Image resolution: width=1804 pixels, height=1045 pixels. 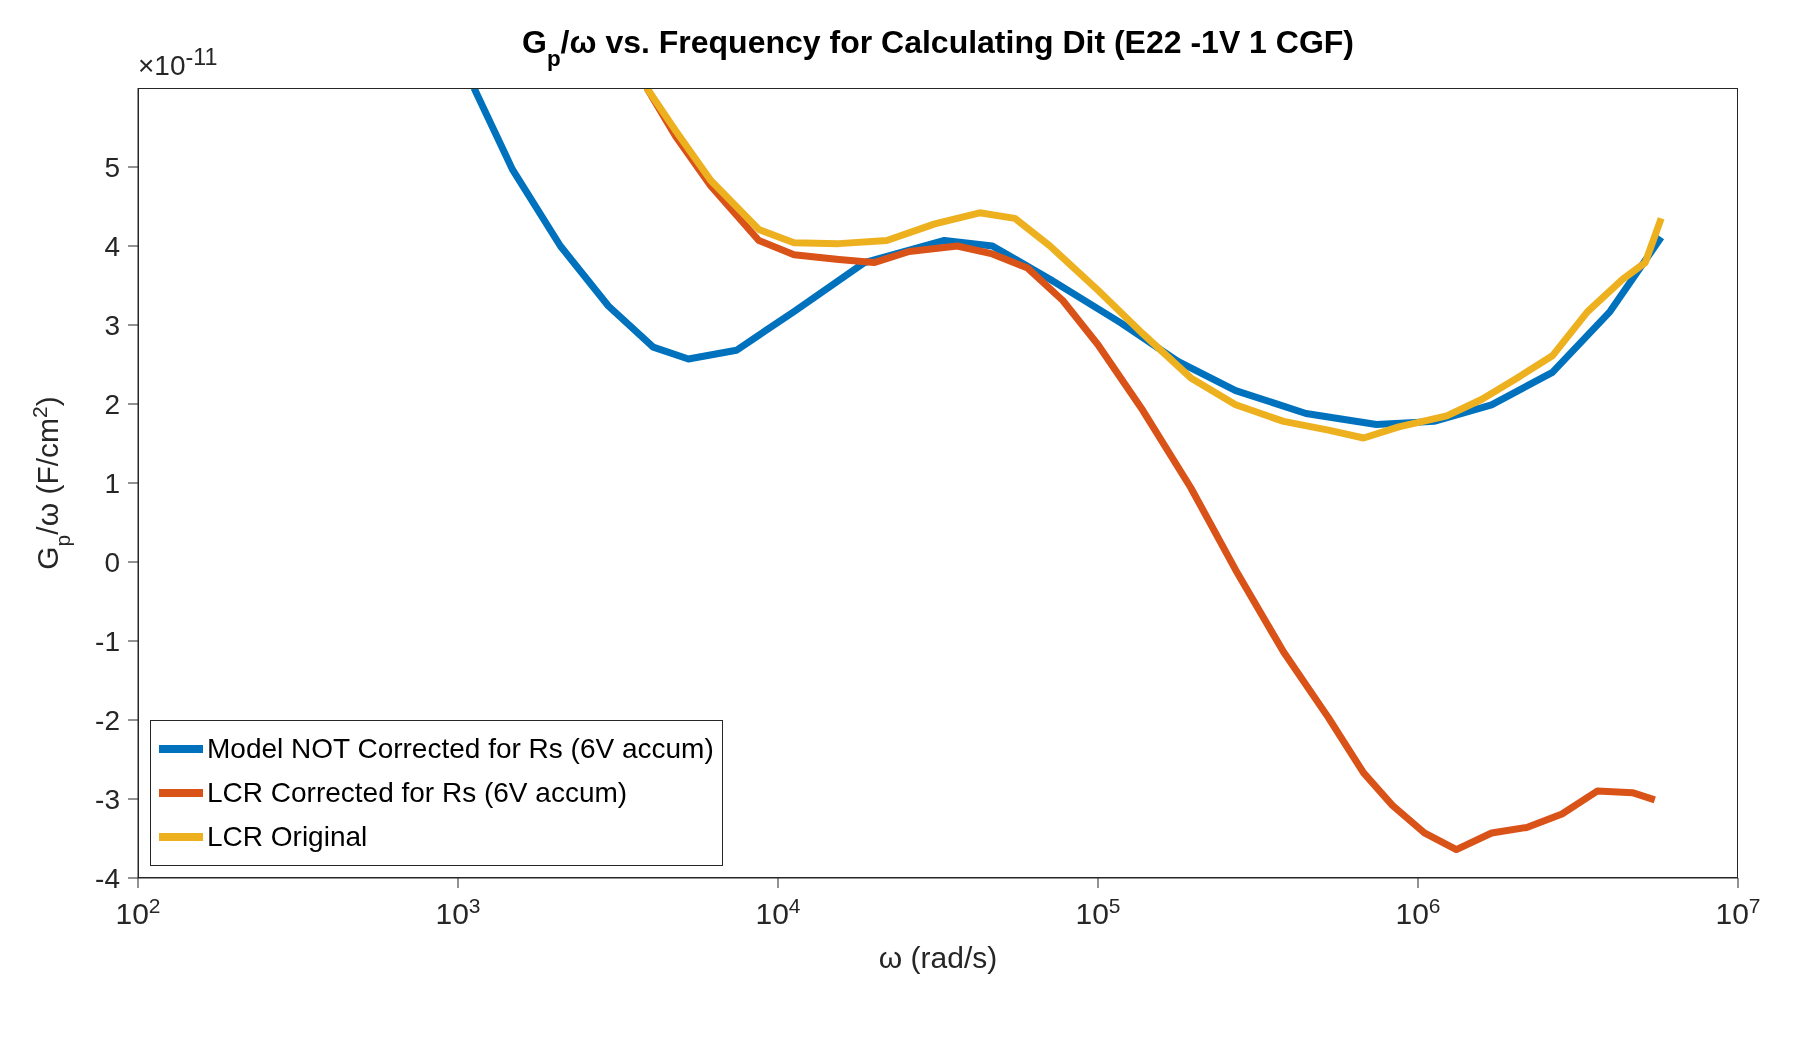 What do you see at coordinates (112, 167) in the screenshot?
I see `y-tick-label: 5` at bounding box center [112, 167].